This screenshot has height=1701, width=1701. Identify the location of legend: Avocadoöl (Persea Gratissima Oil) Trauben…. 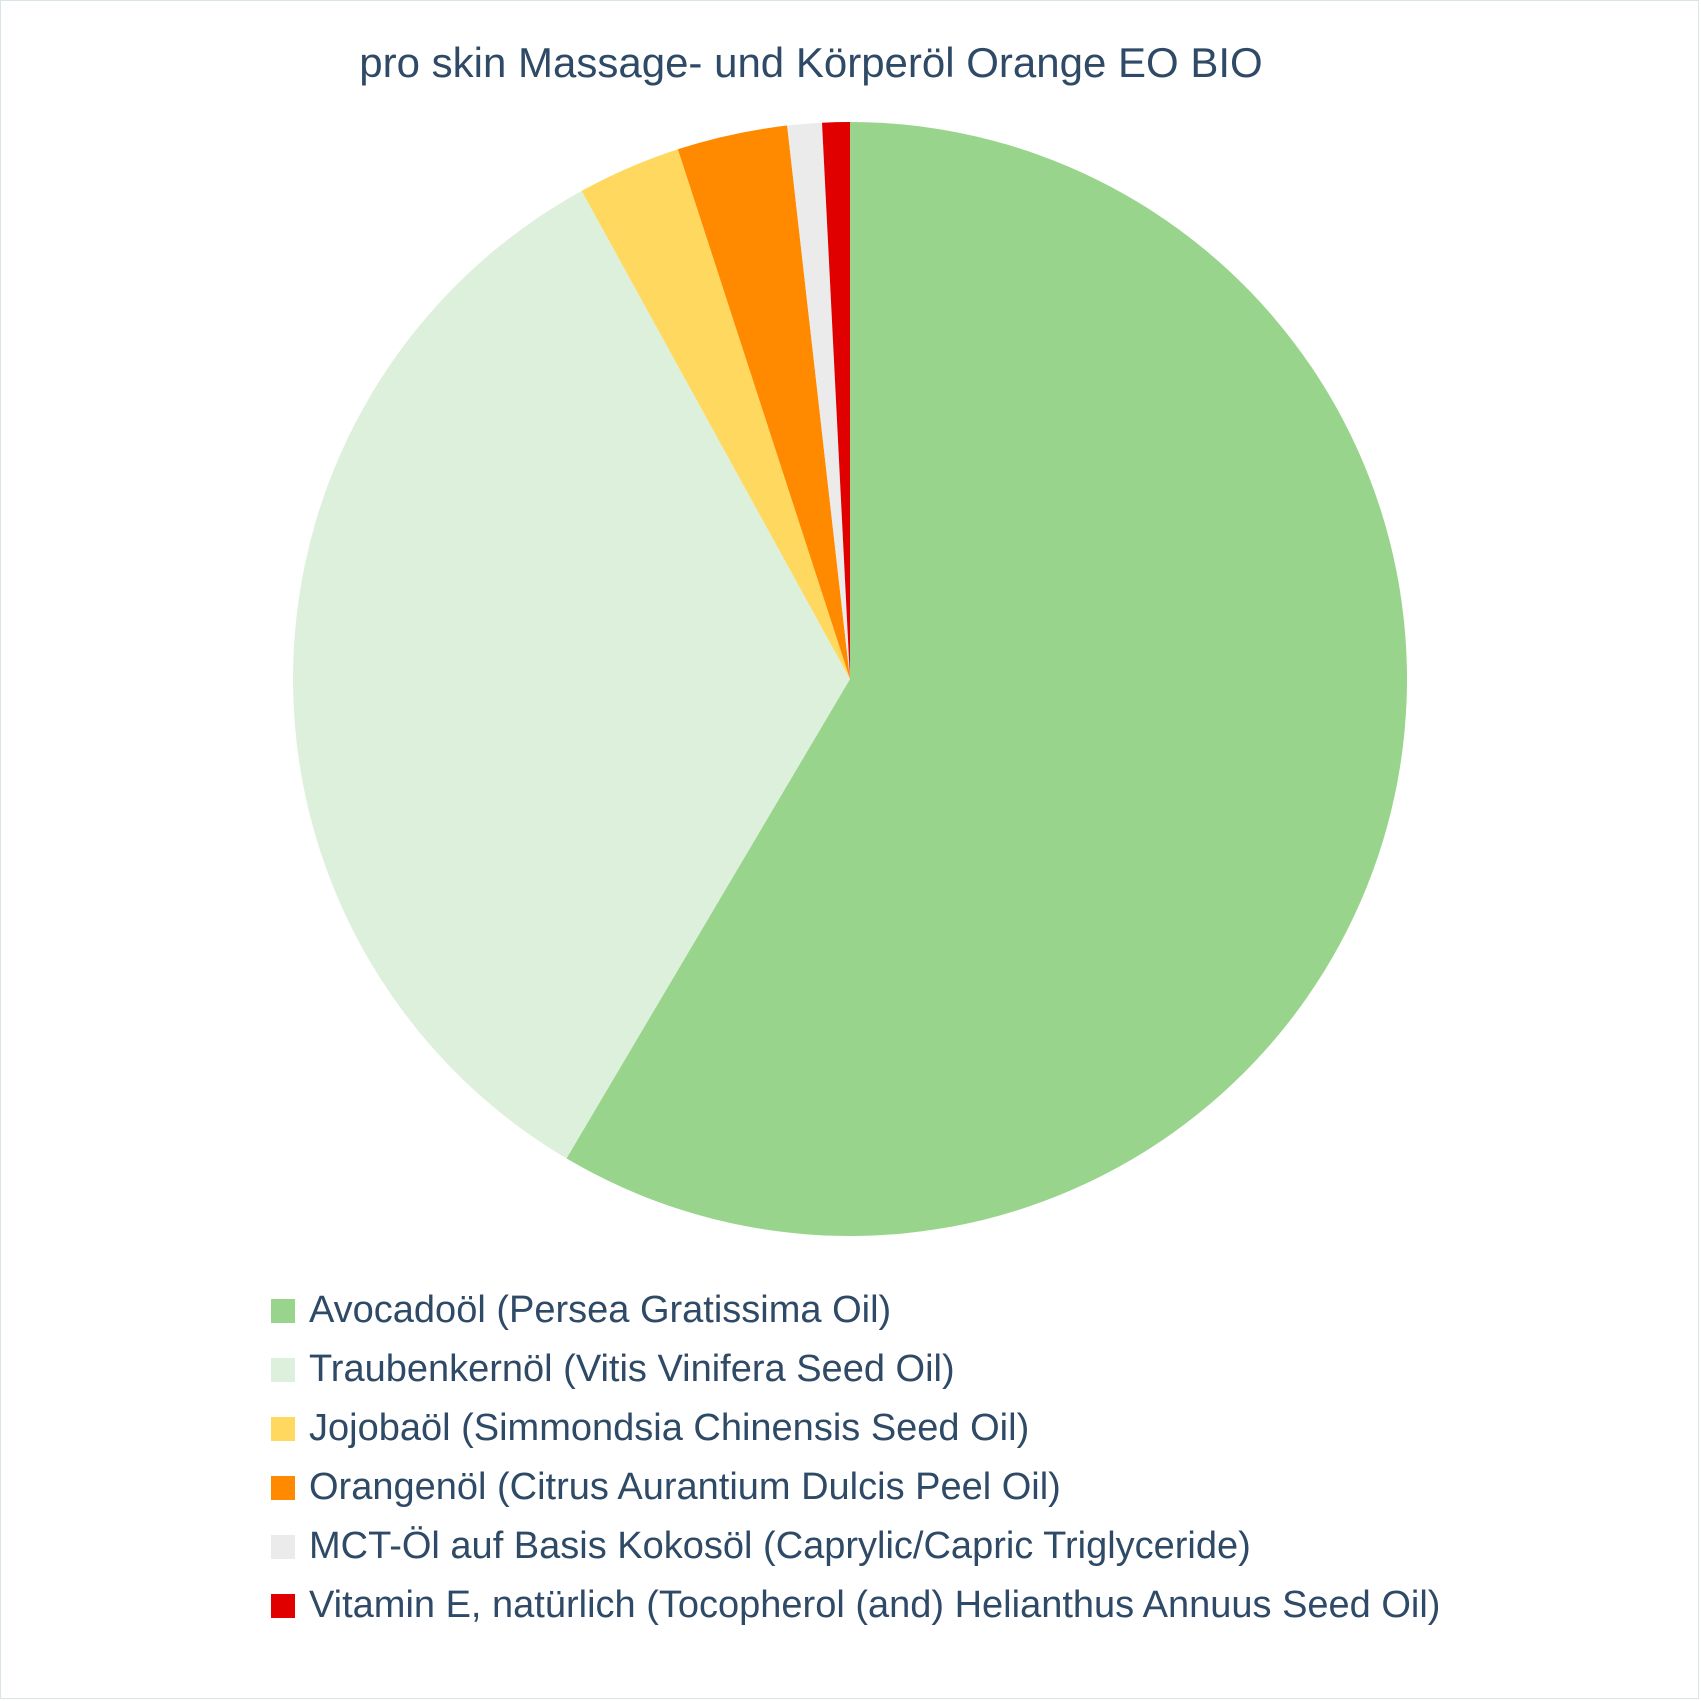
(855, 1458).